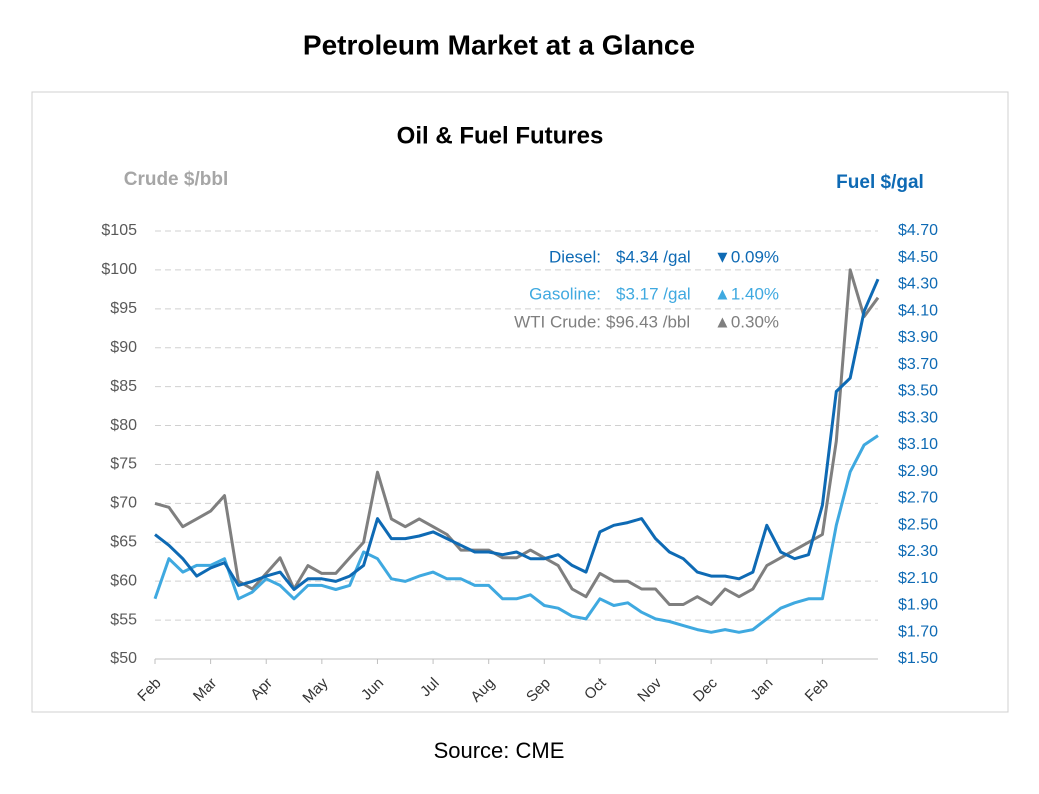  Describe the element at coordinates (648, 321) in the screenshot. I see `legend-value: $96.43 /bbl` at that location.